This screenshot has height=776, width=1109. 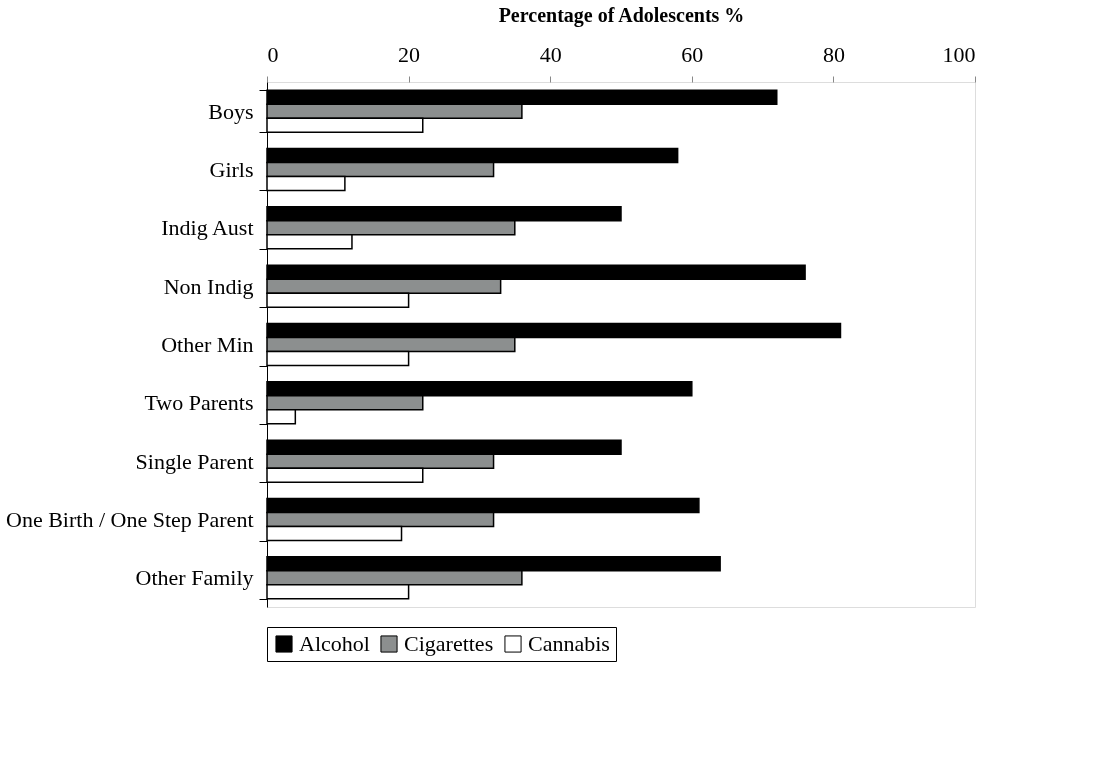 I want to click on x-axis-title: Percentage of Adolescents %, so click(x=621, y=15).